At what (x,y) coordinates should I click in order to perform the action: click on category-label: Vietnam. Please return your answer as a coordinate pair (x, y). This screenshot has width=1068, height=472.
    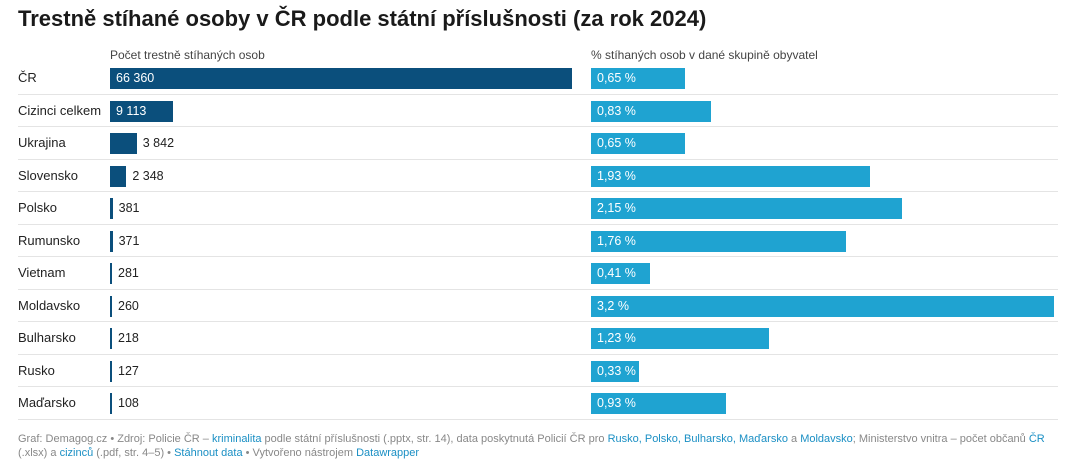
    Looking at the image, I should click on (42, 272).